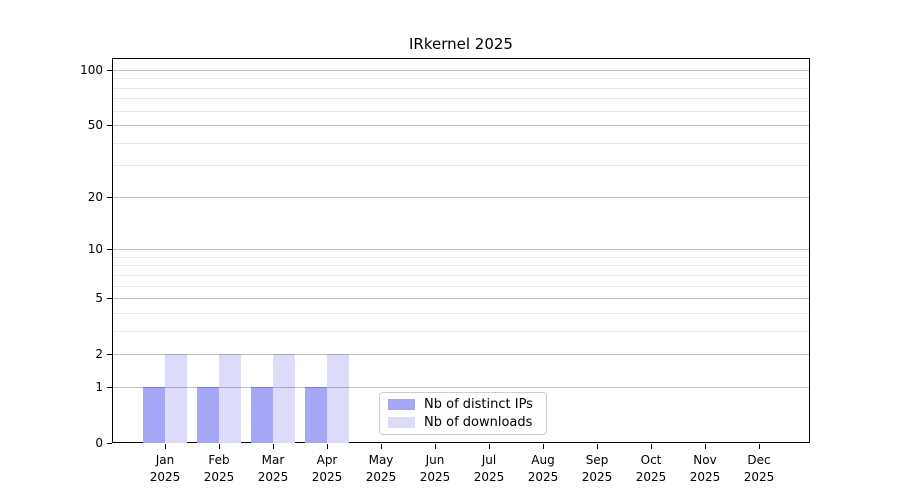  What do you see at coordinates (461, 44) in the screenshot?
I see `chart-title: IRkernel 2025` at bounding box center [461, 44].